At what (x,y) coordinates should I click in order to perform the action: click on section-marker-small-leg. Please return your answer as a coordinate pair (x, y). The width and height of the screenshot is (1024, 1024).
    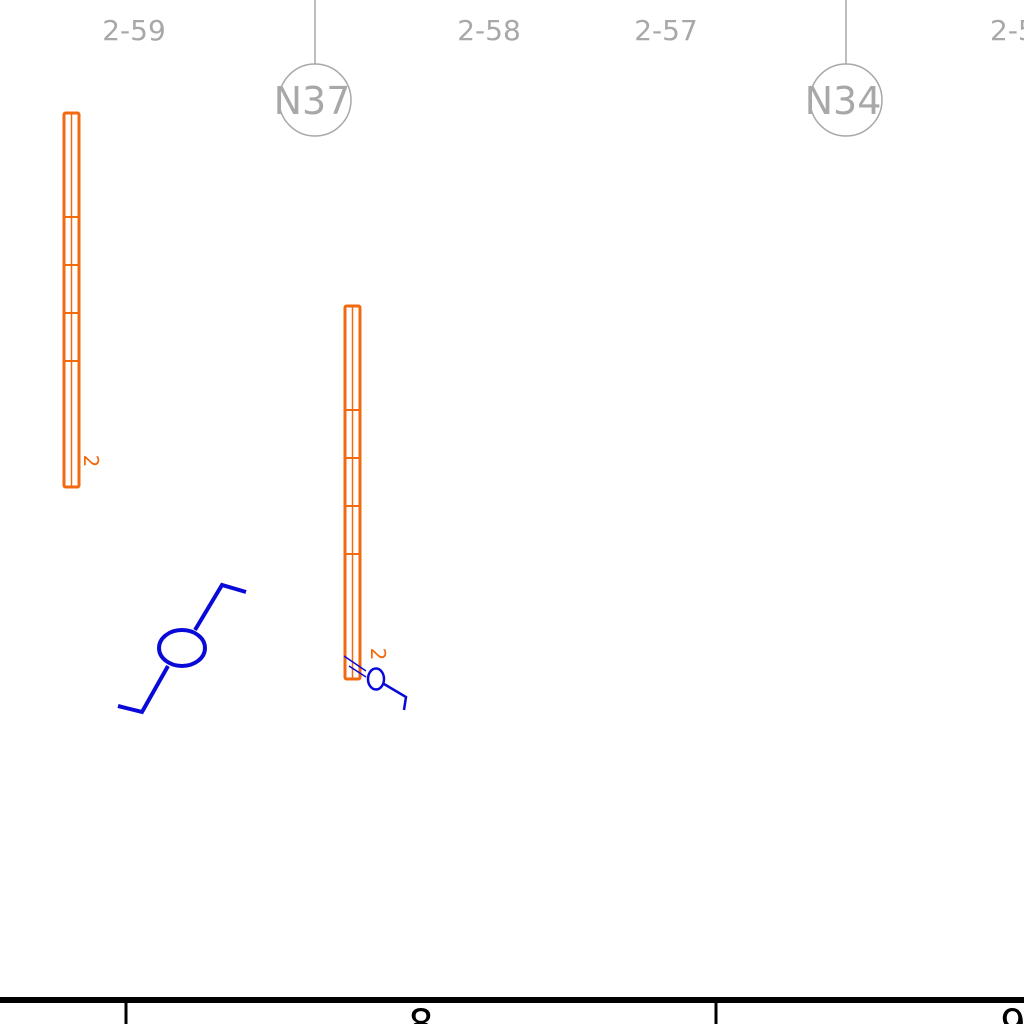
    Looking at the image, I should click on (395, 696).